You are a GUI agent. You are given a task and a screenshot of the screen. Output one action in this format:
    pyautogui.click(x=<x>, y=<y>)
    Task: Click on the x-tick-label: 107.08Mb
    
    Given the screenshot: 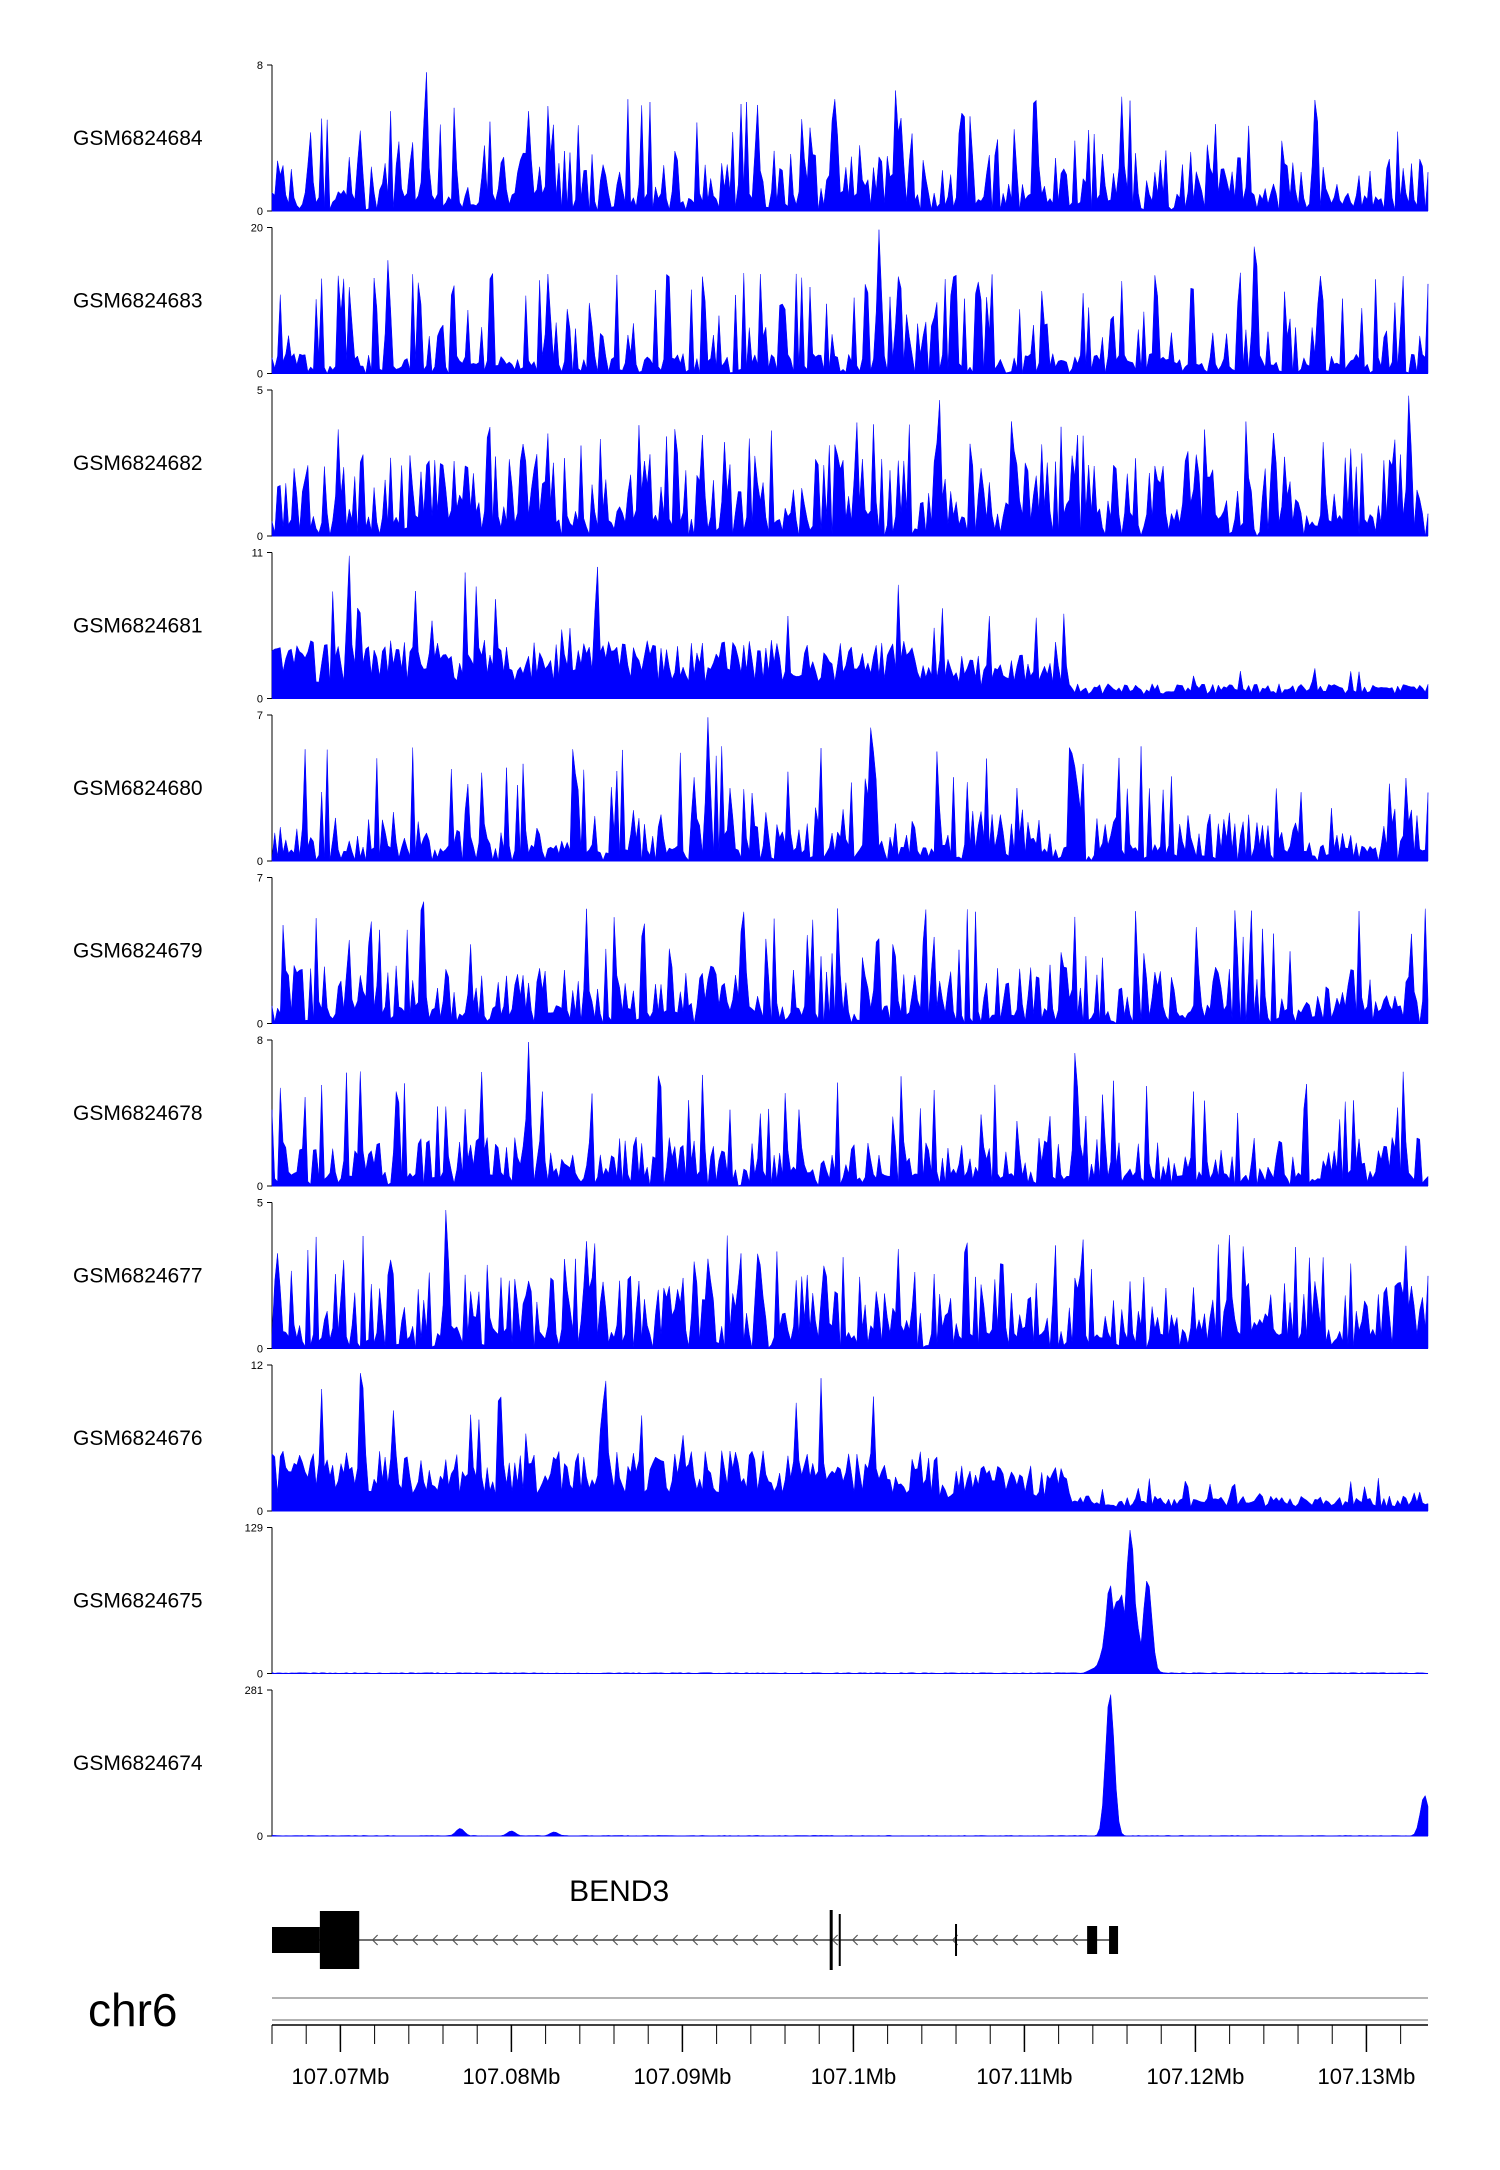 What is the action you would take?
    pyautogui.click(x=511, y=2076)
    